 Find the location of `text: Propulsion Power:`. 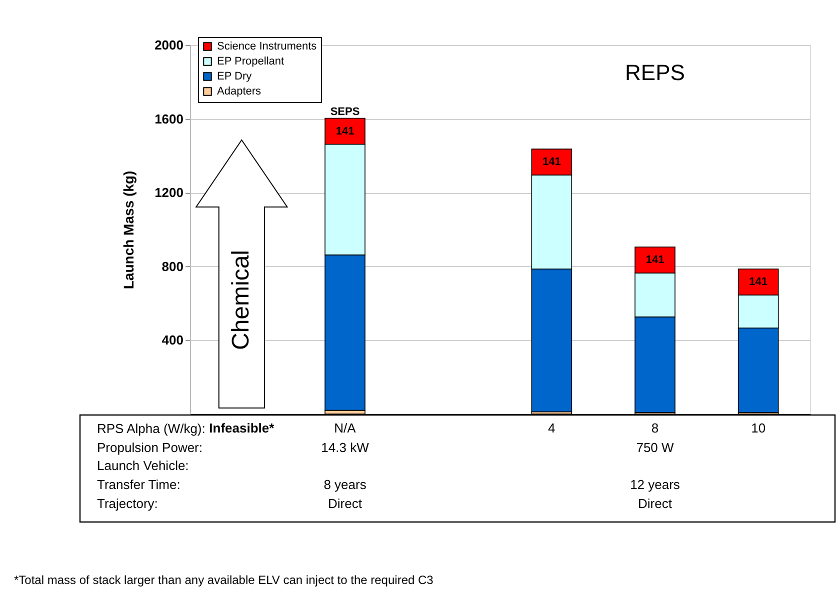

text: Propulsion Power: is located at coordinates (149, 447).